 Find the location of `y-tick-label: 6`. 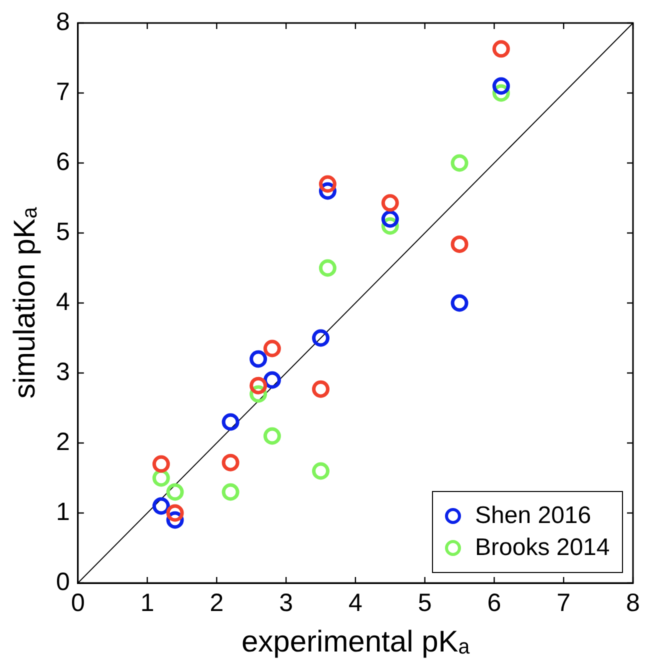

y-tick-label: 6 is located at coordinates (63, 162).